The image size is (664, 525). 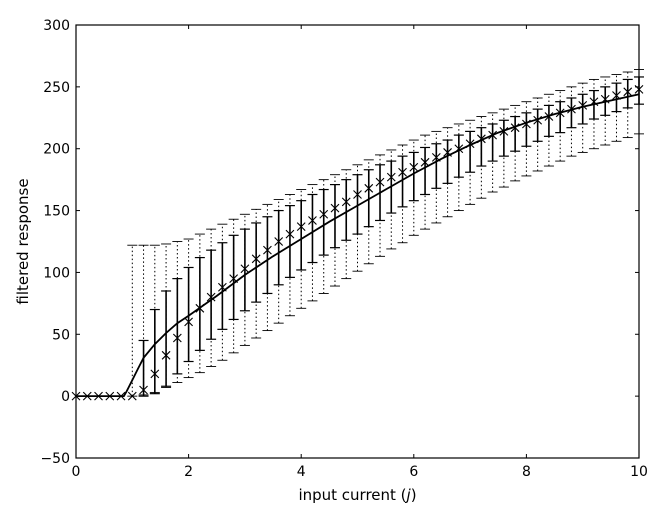 What do you see at coordinates (639, 472) in the screenshot?
I see `x-tick-label: 10` at bounding box center [639, 472].